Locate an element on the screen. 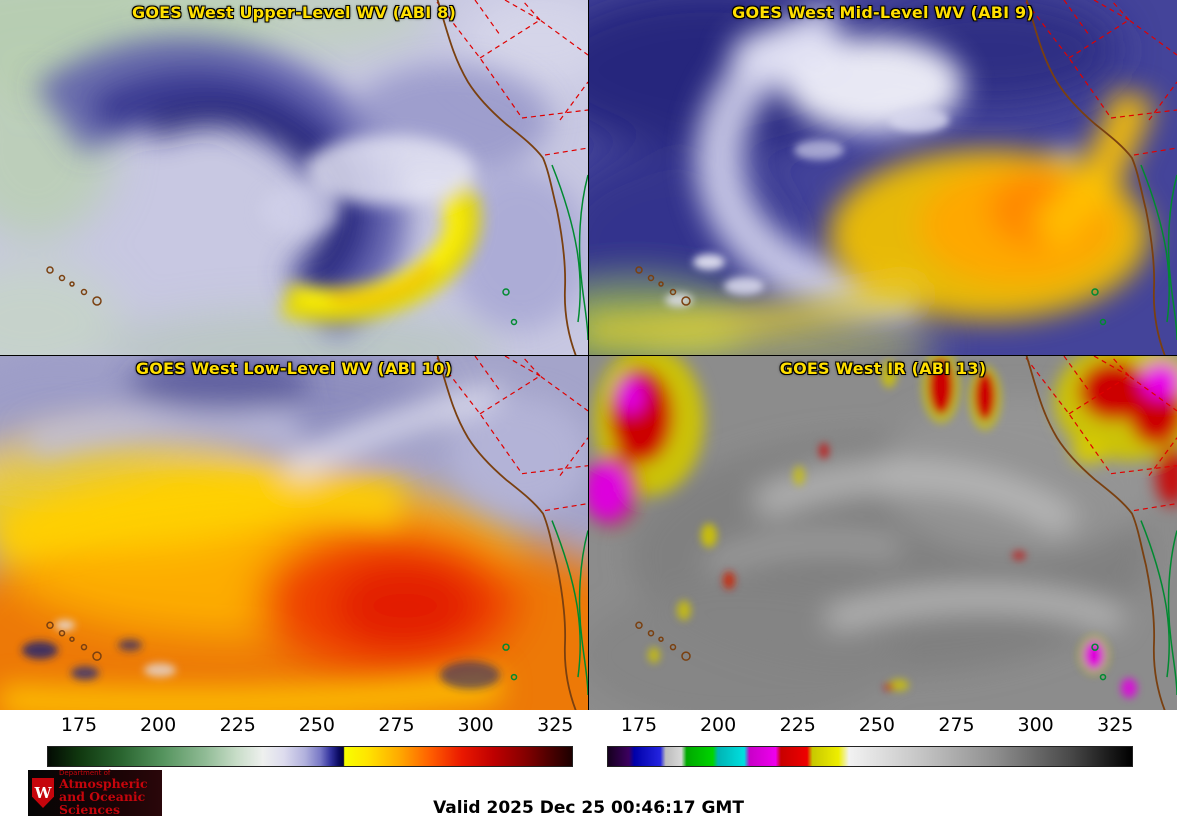  logo-dept-line: Department of is located at coordinates (85, 772).